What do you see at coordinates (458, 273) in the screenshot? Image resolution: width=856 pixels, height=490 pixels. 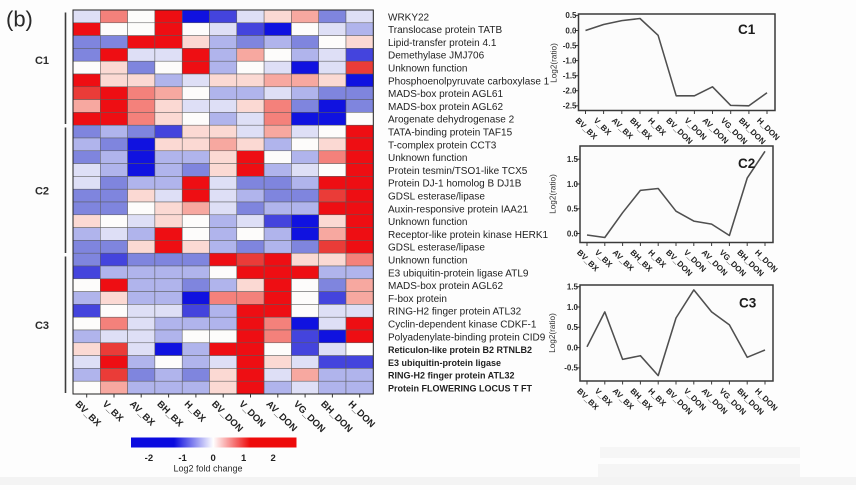 I see `svg-text:E3 ubiquitin-protein ligase AT: E3 ubiquitin-protein ligase ATL9` at bounding box center [458, 273].